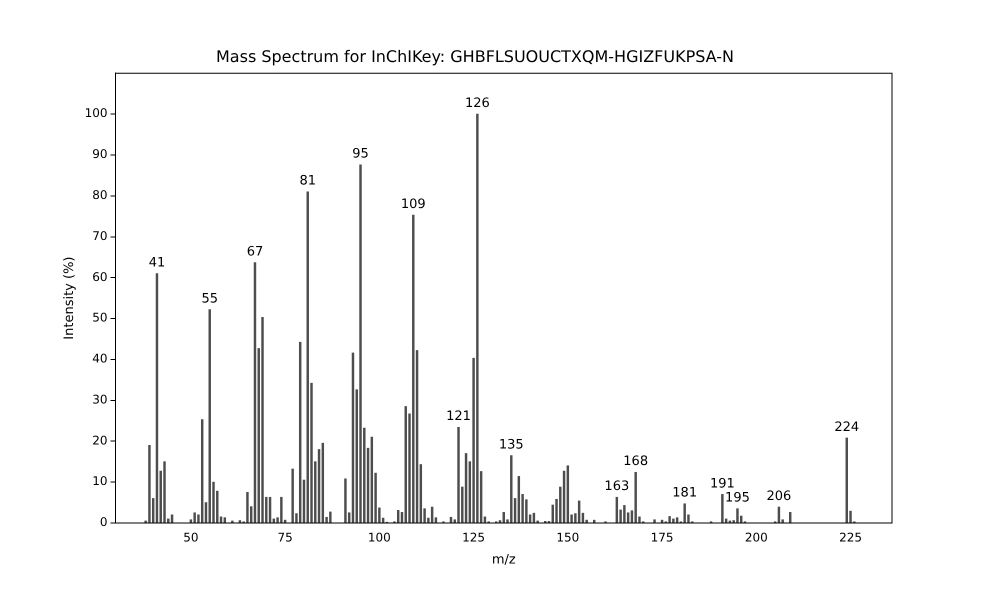  I want to click on y-tick-label: 40, so click(100, 359).